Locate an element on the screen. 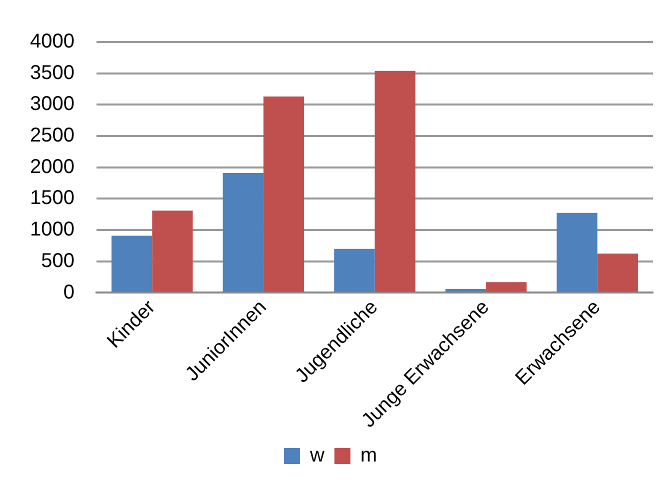 Image resolution: width=667 pixels, height=484 pixels. y-tick-label: 2500 is located at coordinates (52, 135).